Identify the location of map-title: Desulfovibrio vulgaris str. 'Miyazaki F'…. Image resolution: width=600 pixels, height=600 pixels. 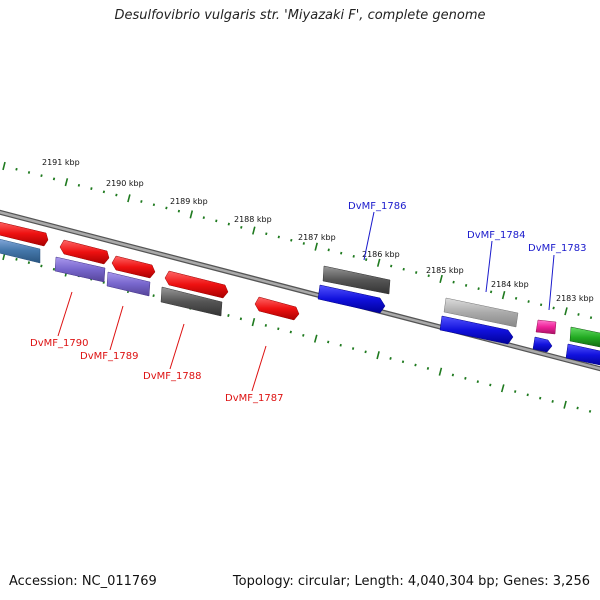
(300, 15).